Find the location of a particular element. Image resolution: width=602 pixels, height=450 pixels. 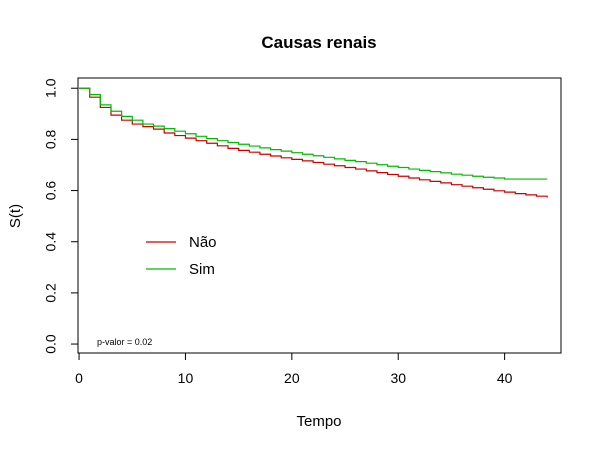

x-tick-label: 10 is located at coordinates (186, 378).